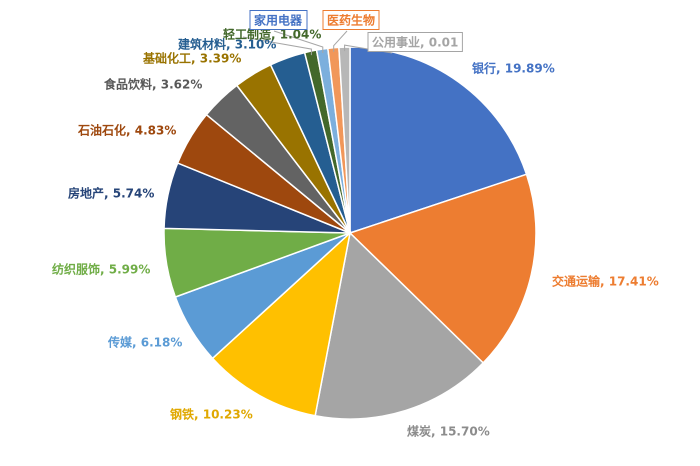 This screenshot has height=466, width=700. Describe the element at coordinates (448, 431) in the screenshot. I see `slice-label: 煤炭, 15.70%` at that location.